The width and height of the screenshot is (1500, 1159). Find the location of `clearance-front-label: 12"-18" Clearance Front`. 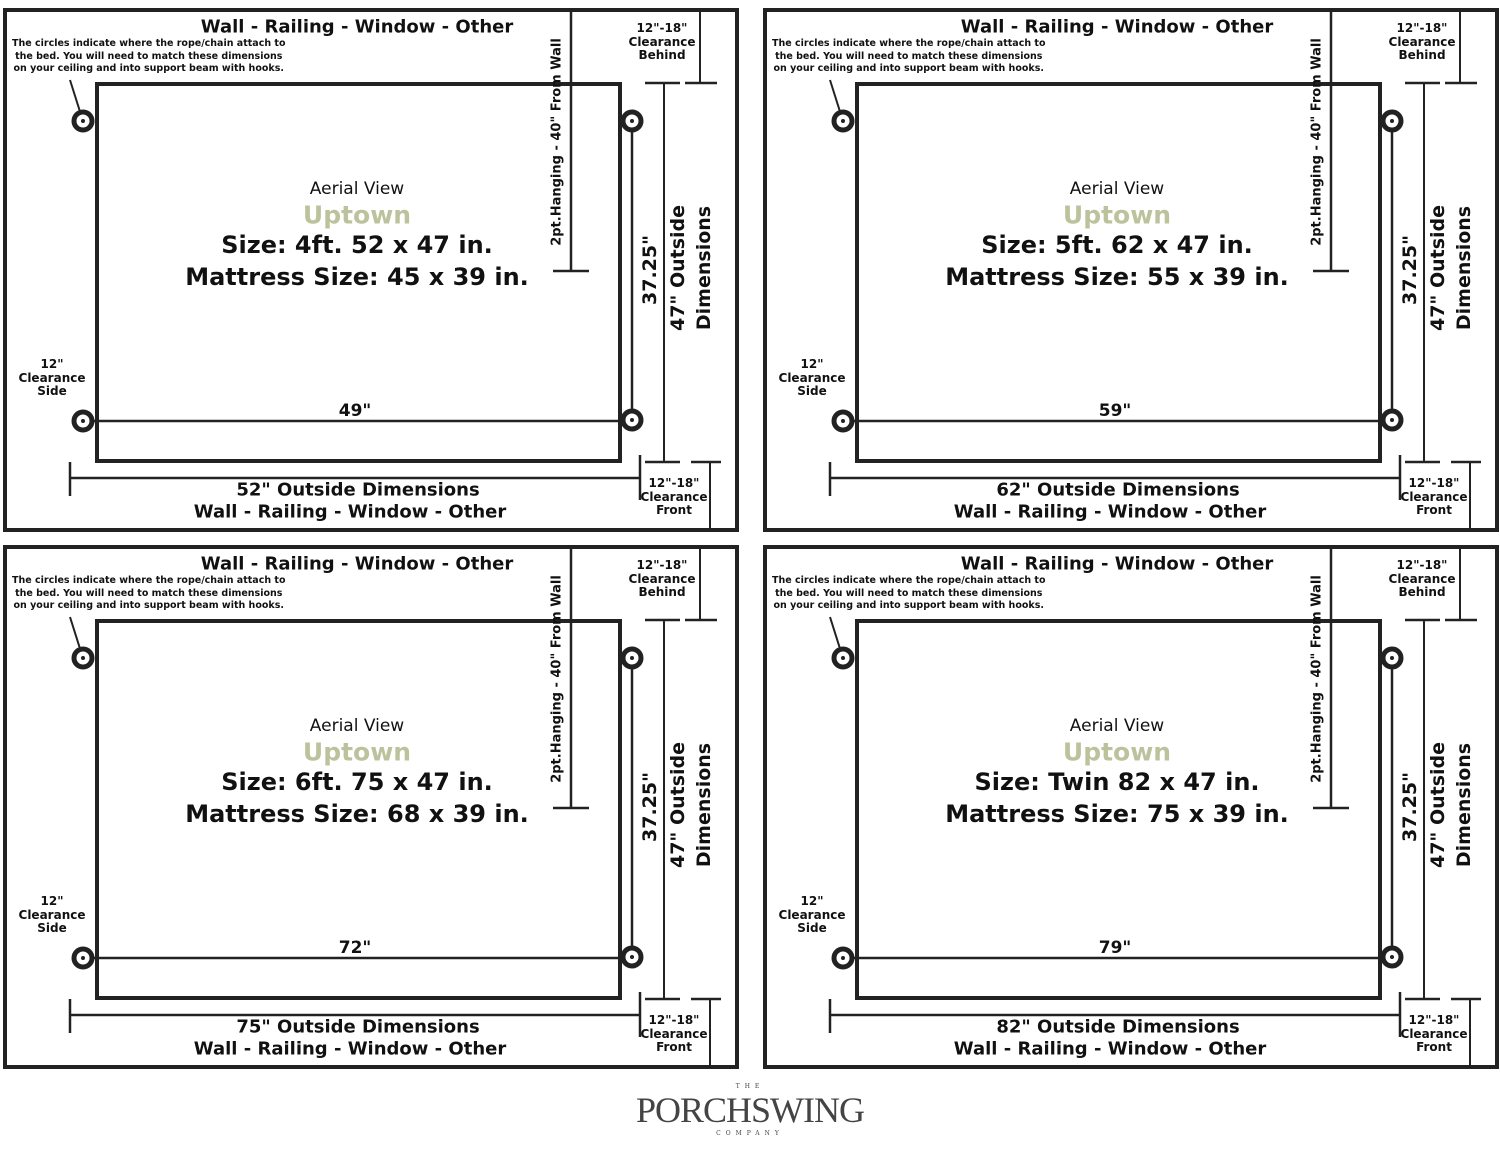

clearance-front-label: 12"-18" Clearance Front is located at coordinates (1434, 496).